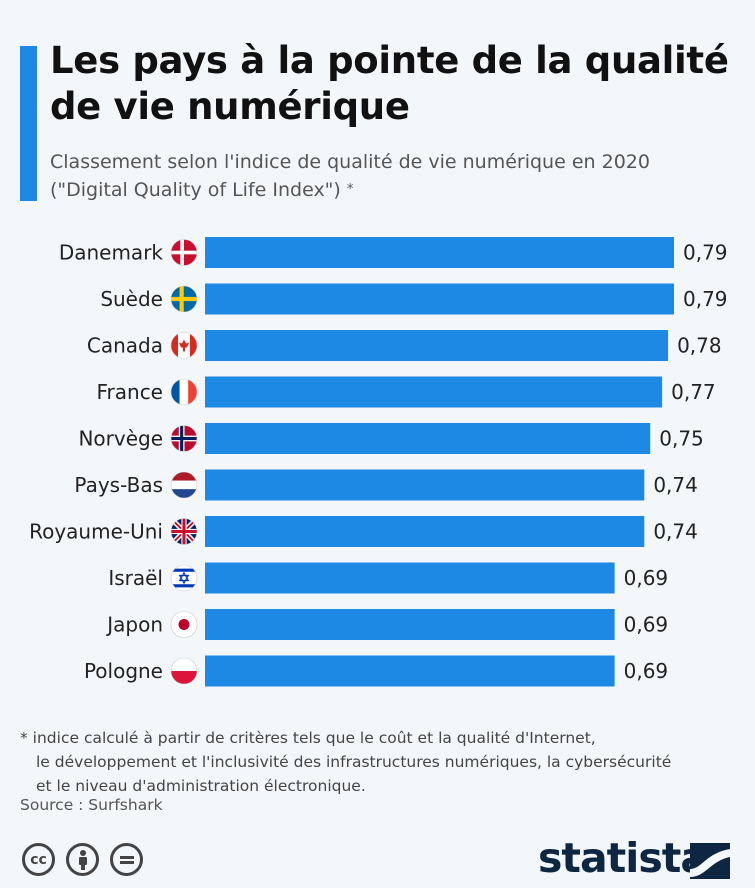  I want to click on bar-row: Royaume-Uni 0,74, so click(363, 531).